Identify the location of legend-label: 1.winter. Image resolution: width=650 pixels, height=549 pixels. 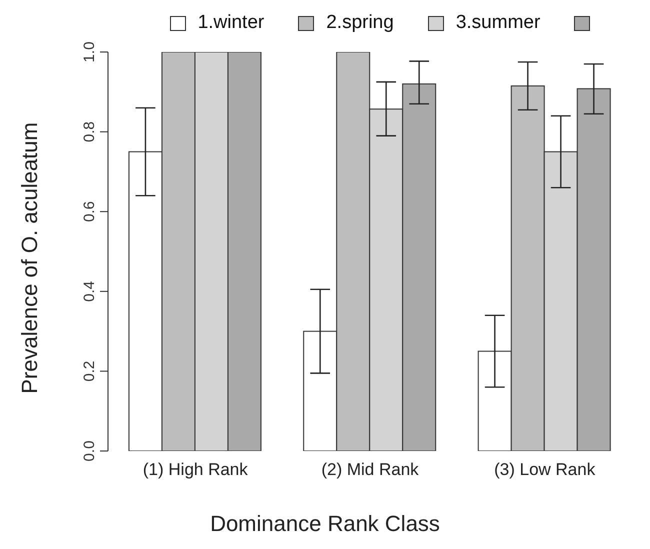
(231, 23).